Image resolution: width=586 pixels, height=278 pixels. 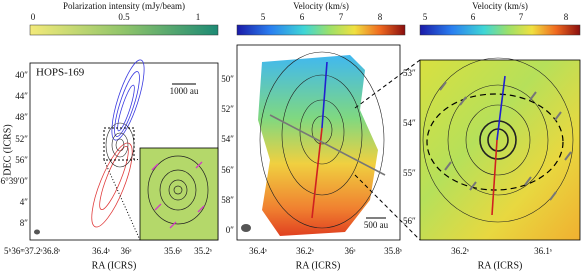 I want to click on polarization-vectors, so click(x=505, y=141).